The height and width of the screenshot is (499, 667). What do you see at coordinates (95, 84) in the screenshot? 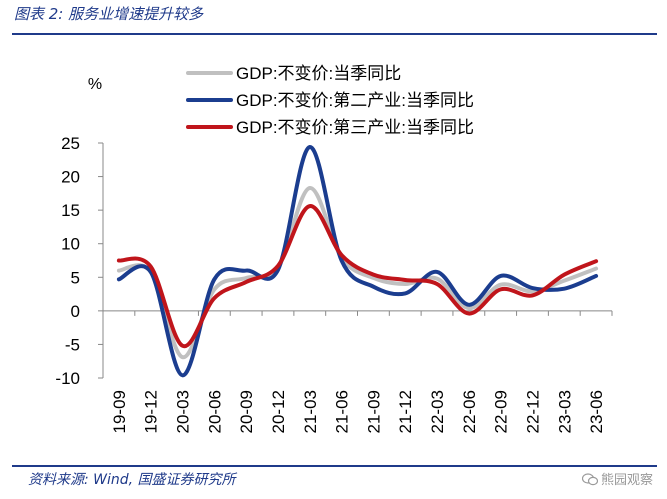
I see `y-axis-label: %` at bounding box center [95, 84].